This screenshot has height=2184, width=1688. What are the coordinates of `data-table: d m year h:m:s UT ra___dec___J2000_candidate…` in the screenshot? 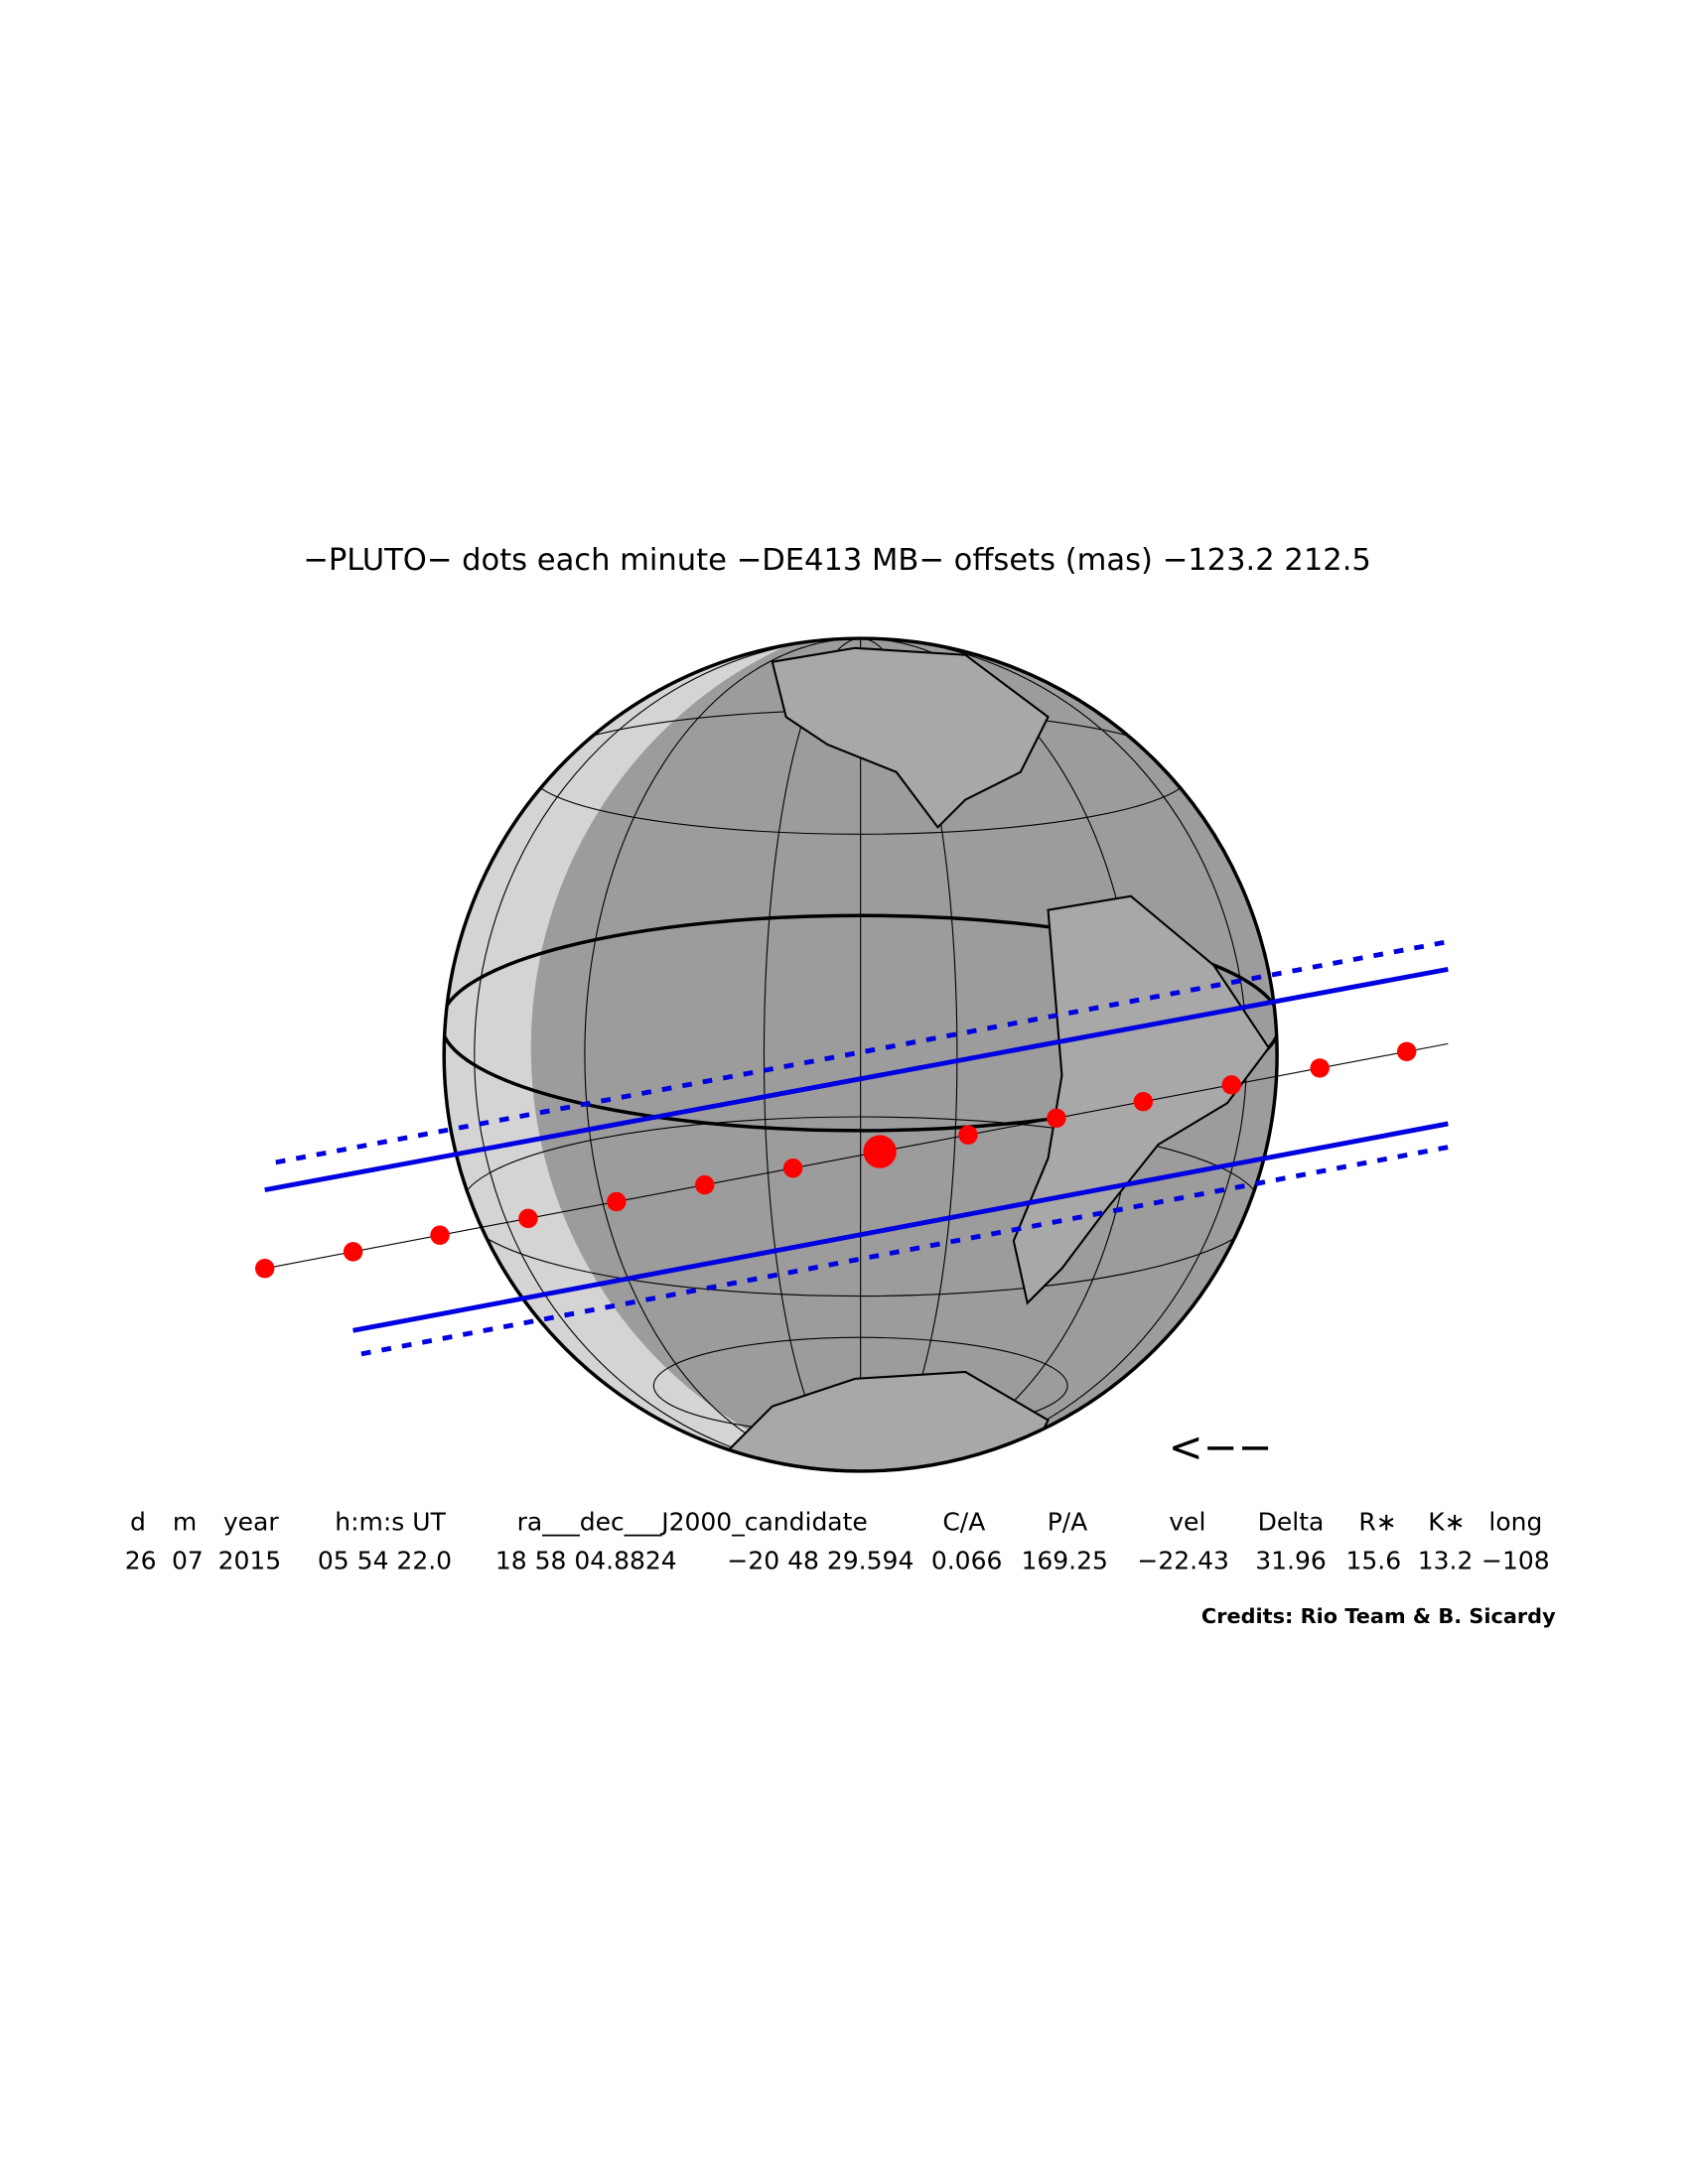 It's located at (837, 1541).